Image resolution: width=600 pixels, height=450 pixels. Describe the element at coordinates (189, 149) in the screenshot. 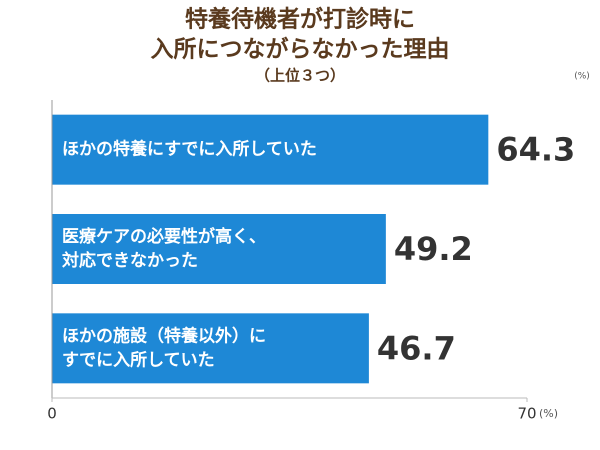

I see `category-label: ほかの特養にすでに入所していた` at that location.